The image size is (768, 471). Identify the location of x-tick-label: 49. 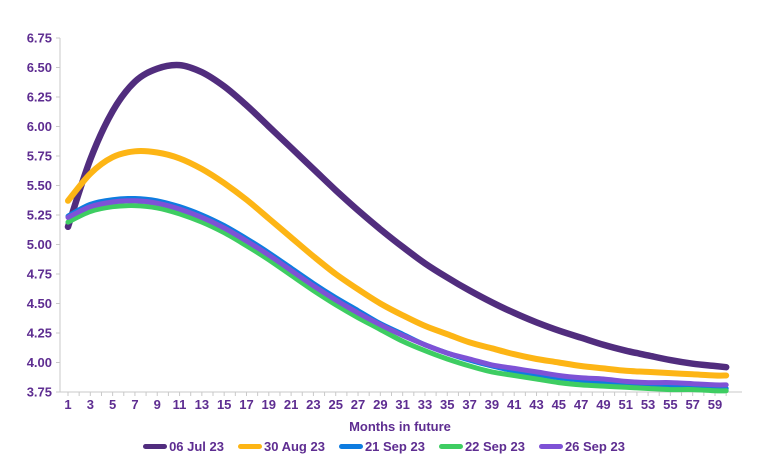
(603, 404).